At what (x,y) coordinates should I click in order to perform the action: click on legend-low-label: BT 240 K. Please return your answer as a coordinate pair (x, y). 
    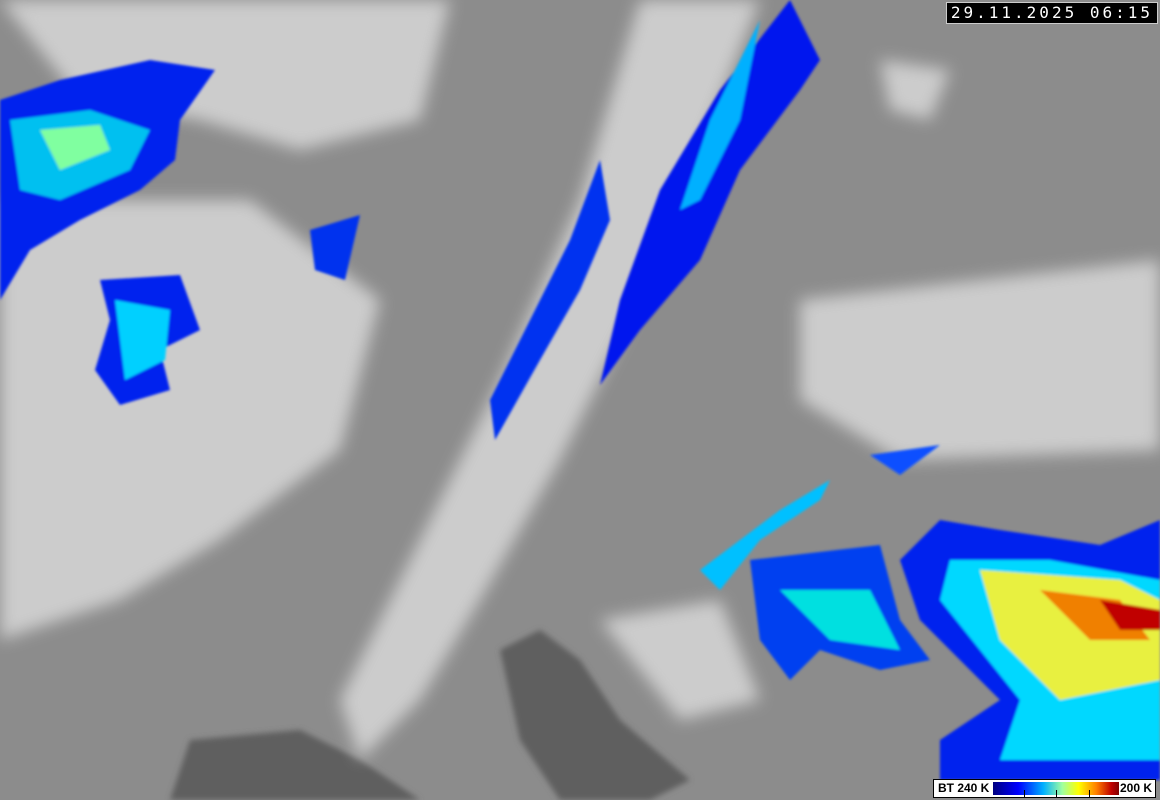
    Looking at the image, I should click on (964, 788).